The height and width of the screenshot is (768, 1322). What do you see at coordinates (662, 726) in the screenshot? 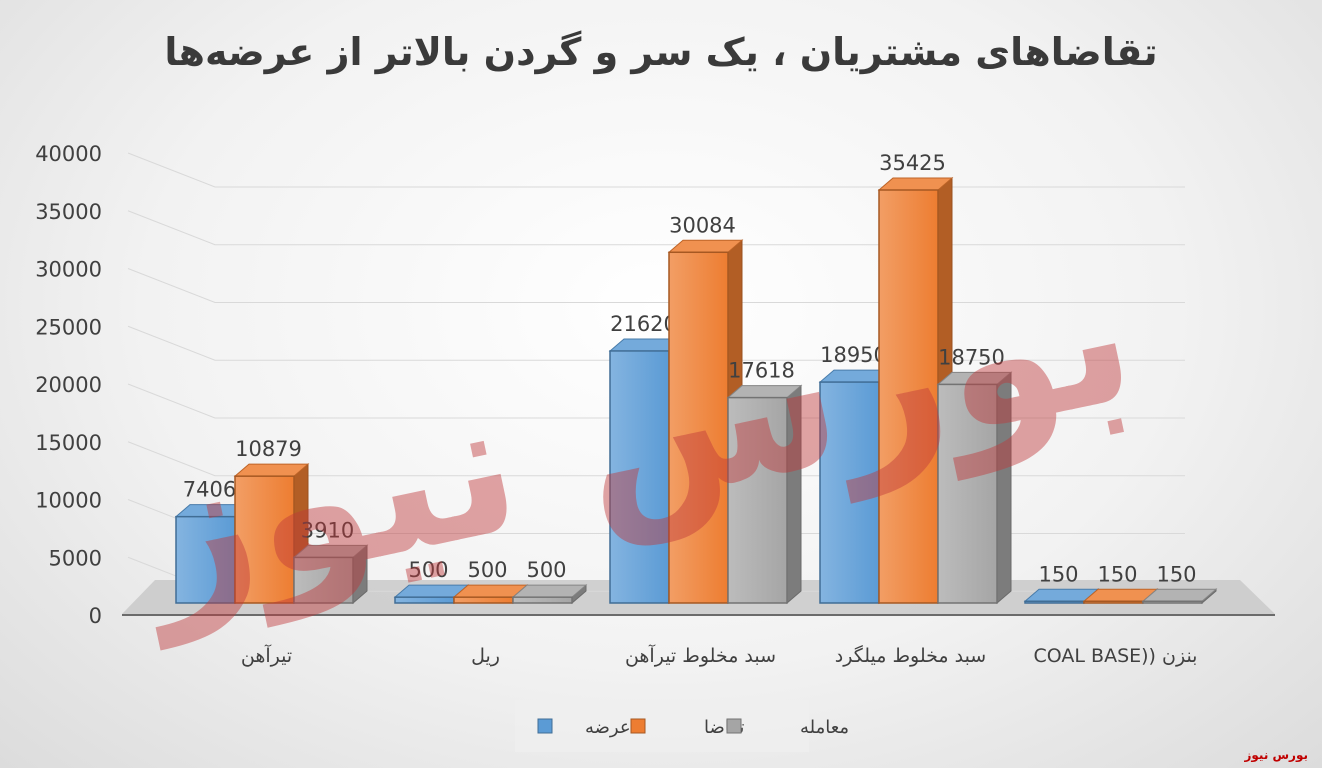
I see `legend-box` at bounding box center [662, 726].